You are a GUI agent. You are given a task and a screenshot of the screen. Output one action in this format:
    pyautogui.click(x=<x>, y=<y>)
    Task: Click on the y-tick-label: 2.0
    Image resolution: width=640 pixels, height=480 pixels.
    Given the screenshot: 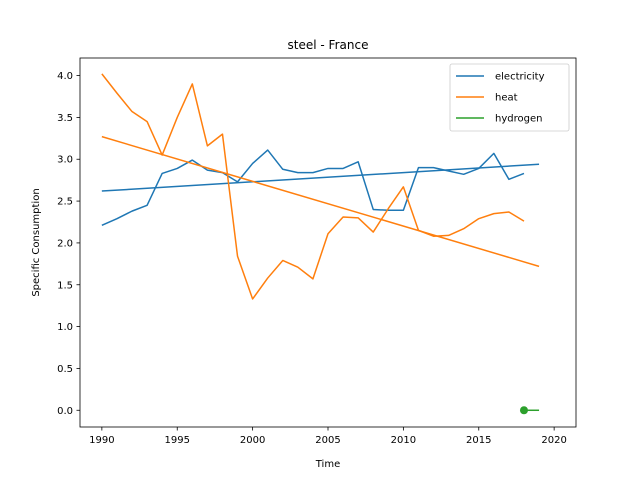 What is the action you would take?
    pyautogui.click(x=65, y=243)
    